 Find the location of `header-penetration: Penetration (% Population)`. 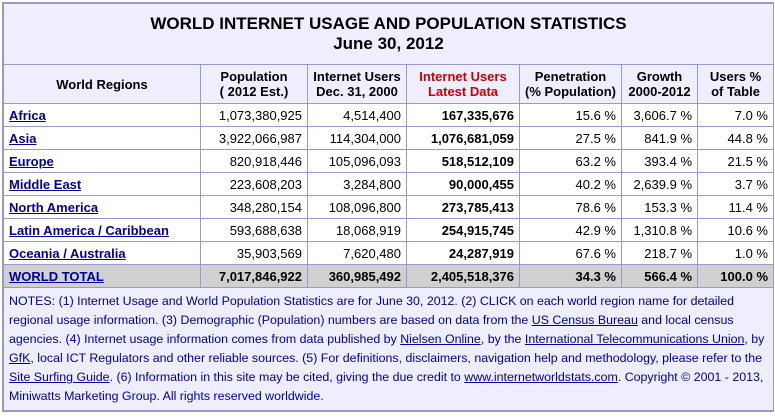

header-penetration: Penetration (% Population) is located at coordinates (570, 84).